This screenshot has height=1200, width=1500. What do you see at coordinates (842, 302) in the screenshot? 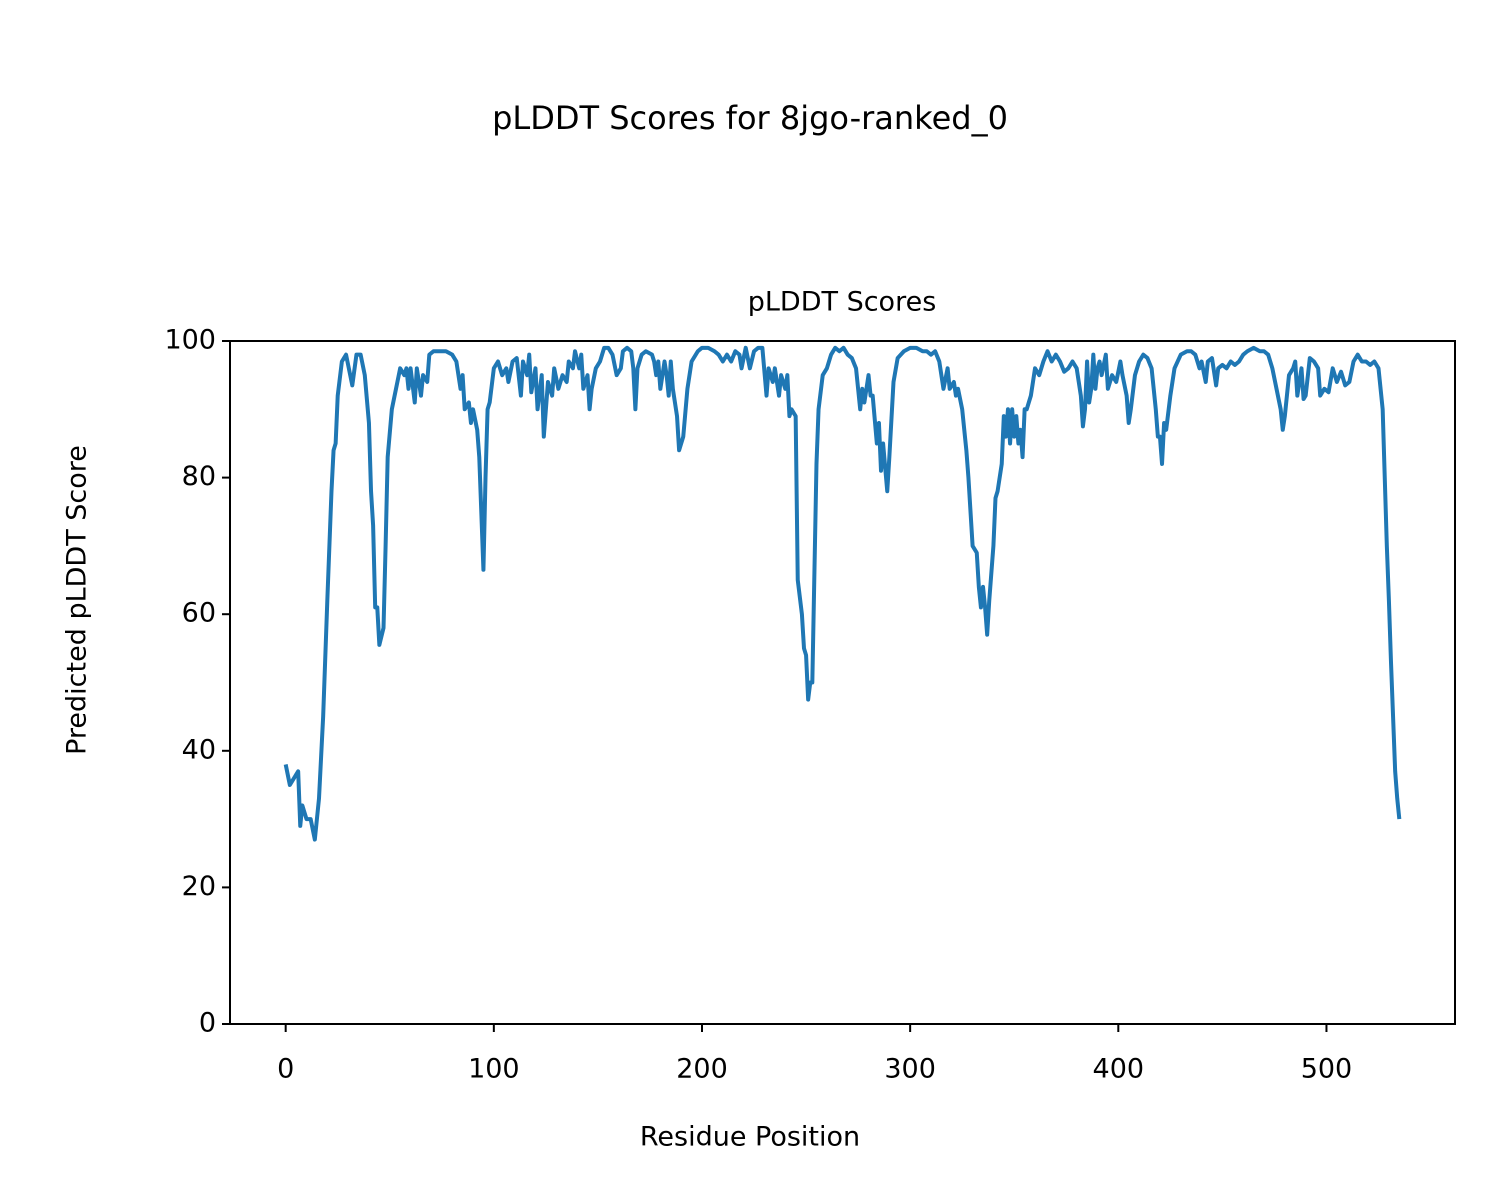
I see `subplot-title: pLDDT Scores` at bounding box center [842, 302].